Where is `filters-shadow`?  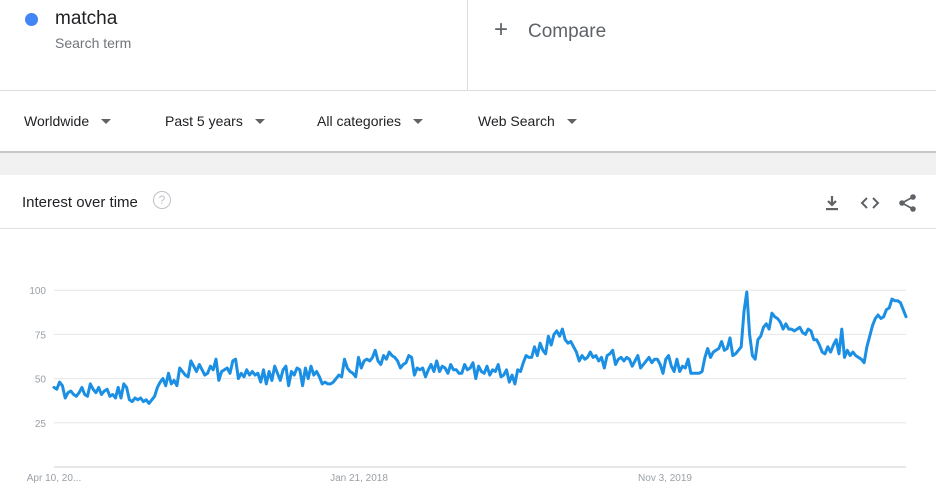
filters-shadow is located at coordinates (468, 152).